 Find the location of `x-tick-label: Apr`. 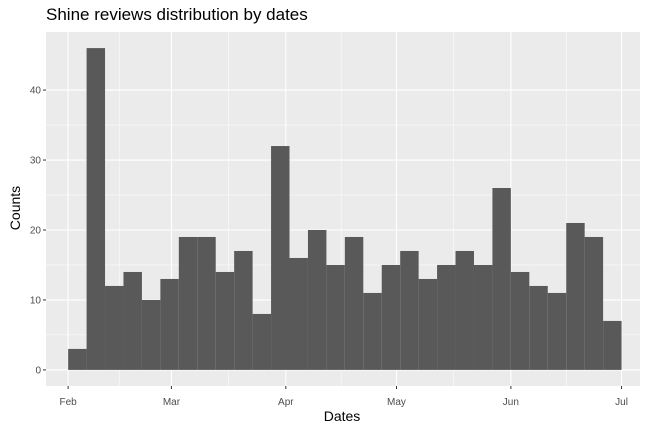

x-tick-label: Apr is located at coordinates (286, 402).